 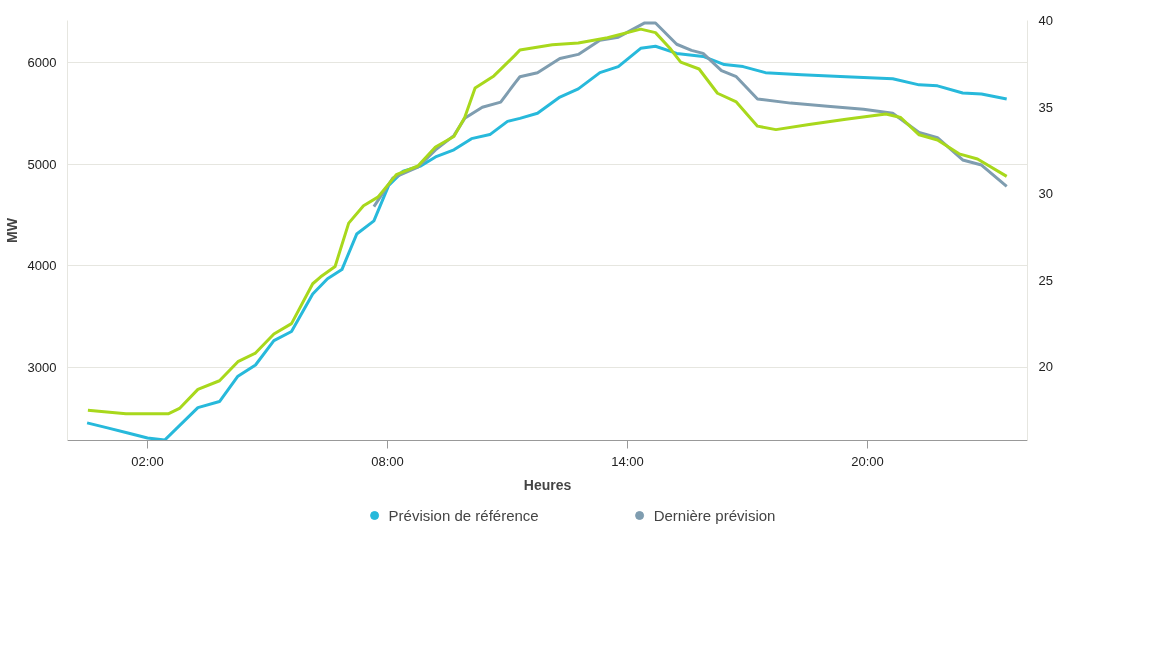 I want to click on y2-tick-label: 30, so click(x=1045, y=194).